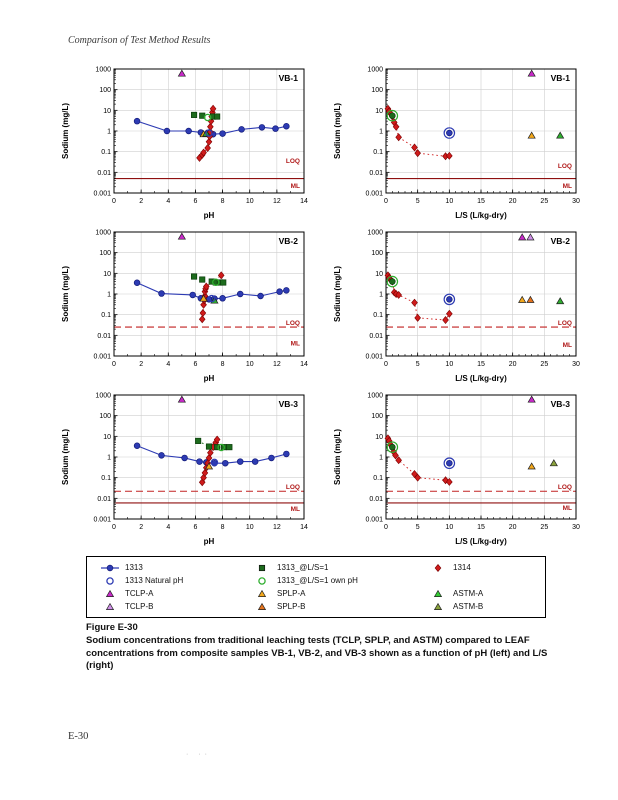  What do you see at coordinates (485, 580) in the screenshot?
I see `legend-item-empty` at bounding box center [485, 580].